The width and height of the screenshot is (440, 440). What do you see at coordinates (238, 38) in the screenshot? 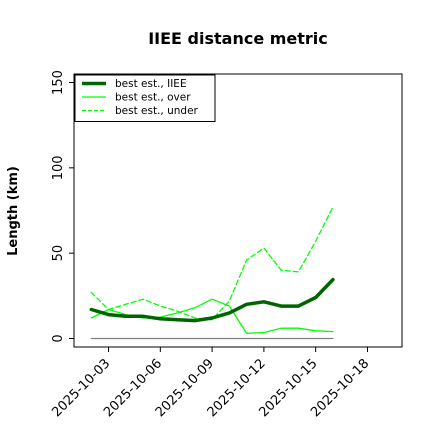
I see `chart-title: IIEE distance metric` at bounding box center [238, 38].